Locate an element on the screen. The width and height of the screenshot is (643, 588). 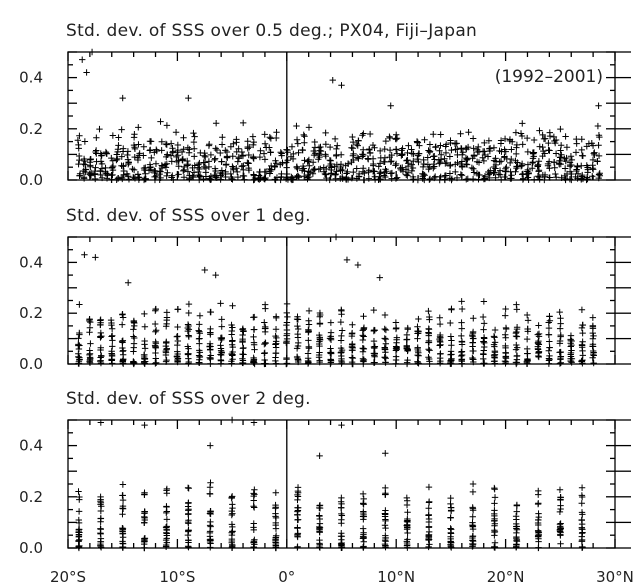
outlier-point is located at coordinates (210, 445).